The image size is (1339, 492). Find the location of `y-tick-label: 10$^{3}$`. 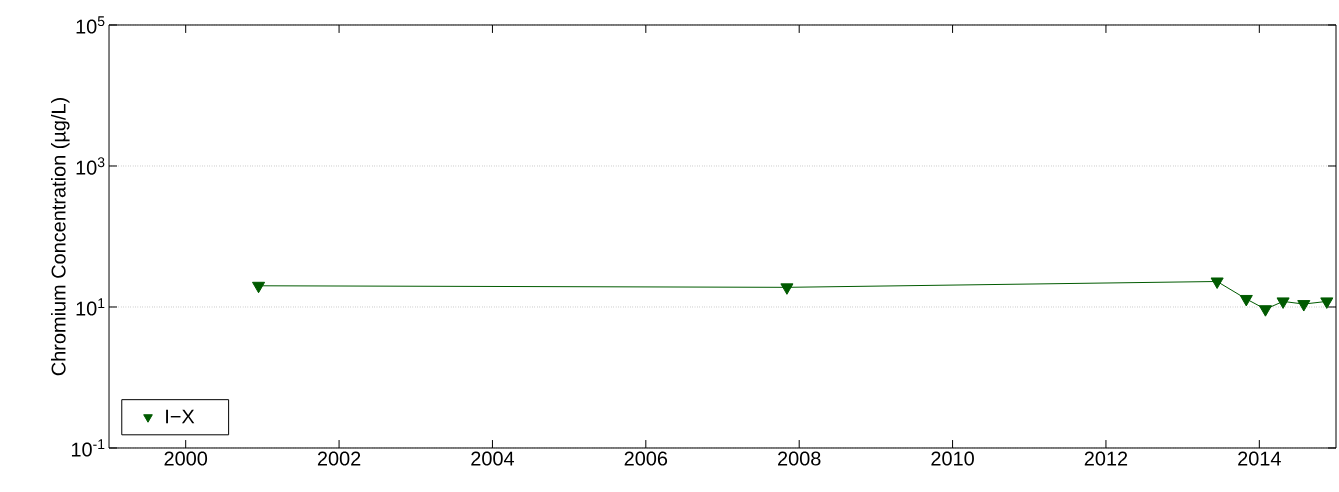

y-tick-label: 10$^{3}$ is located at coordinates (90, 166).